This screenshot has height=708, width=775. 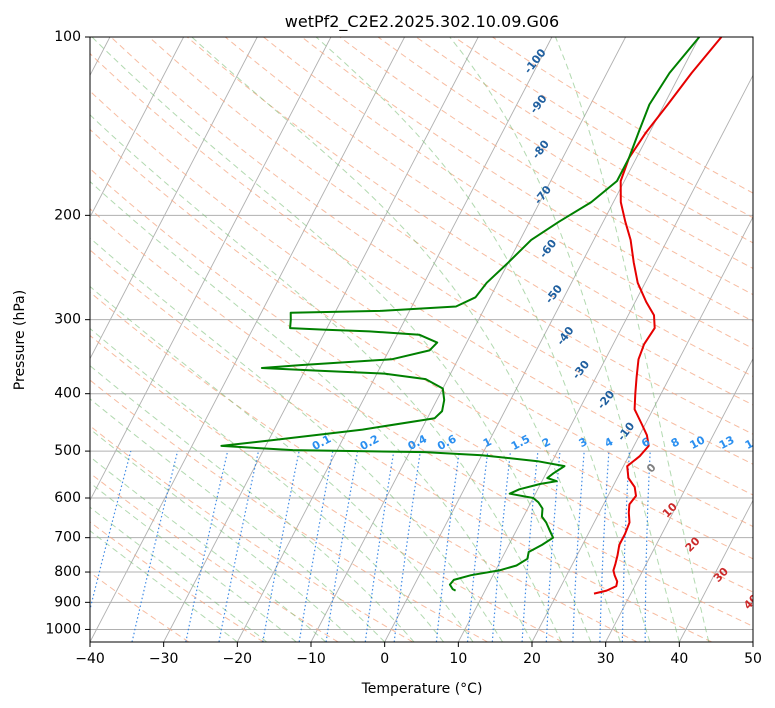 What do you see at coordinates (658, 316) in the screenshot?
I see `profile-line` at bounding box center [658, 316].